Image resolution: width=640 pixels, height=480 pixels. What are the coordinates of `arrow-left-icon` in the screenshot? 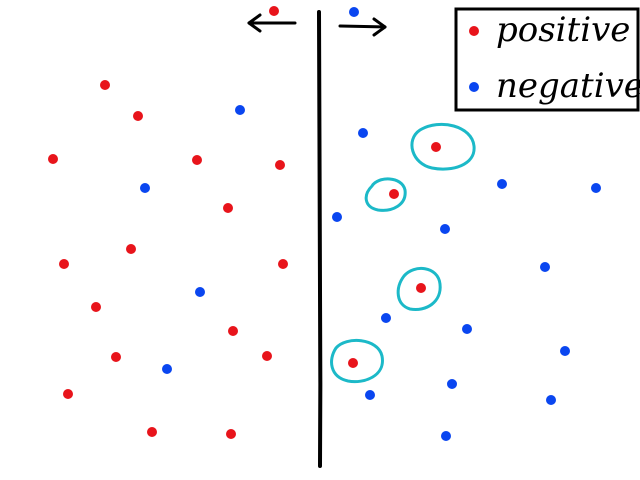 It's located at (272, 23).